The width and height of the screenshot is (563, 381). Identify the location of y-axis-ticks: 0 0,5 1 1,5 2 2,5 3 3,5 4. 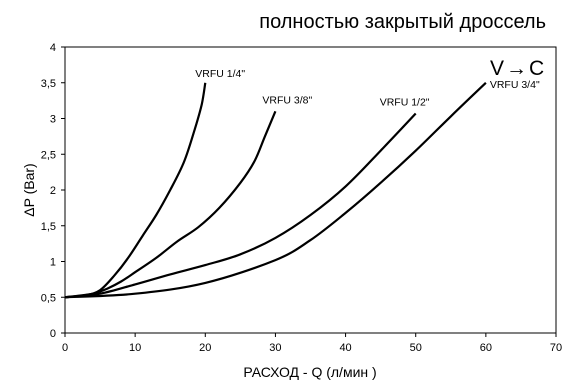
(53, 191).